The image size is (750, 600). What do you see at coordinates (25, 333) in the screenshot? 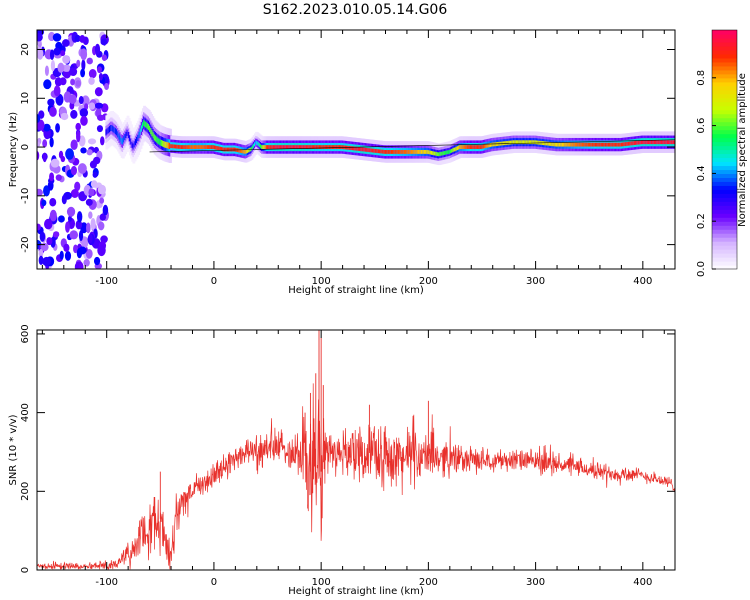
I see `snr-ytick-label: 600` at bounding box center [25, 333].